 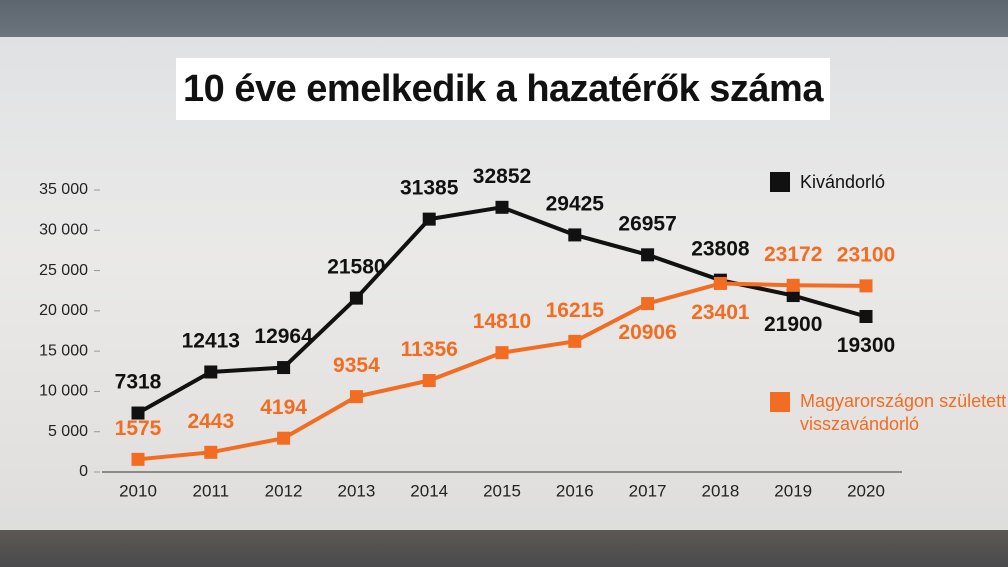 I want to click on data-label: 14810, so click(x=502, y=321).